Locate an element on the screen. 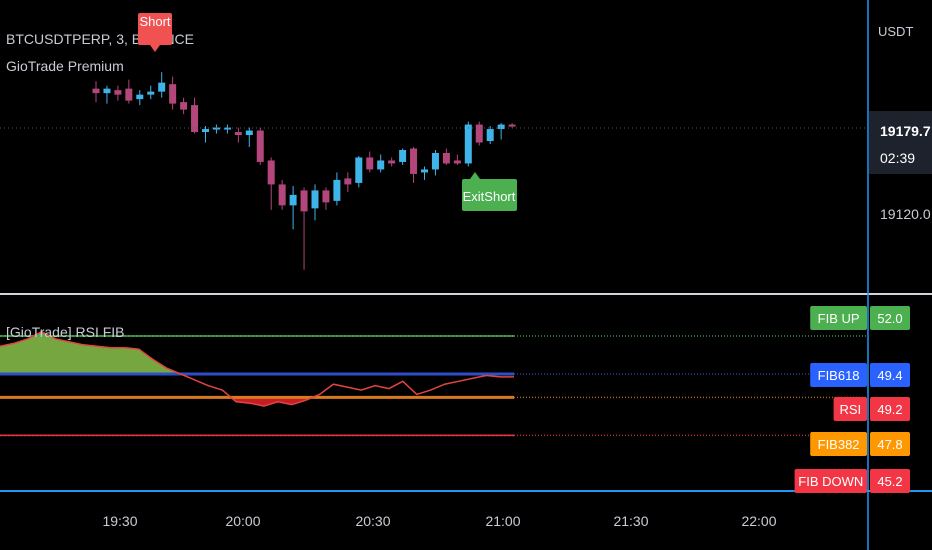 This screenshot has height=550, width=932. level-badge: FIB382 47.8 is located at coordinates (860, 444).